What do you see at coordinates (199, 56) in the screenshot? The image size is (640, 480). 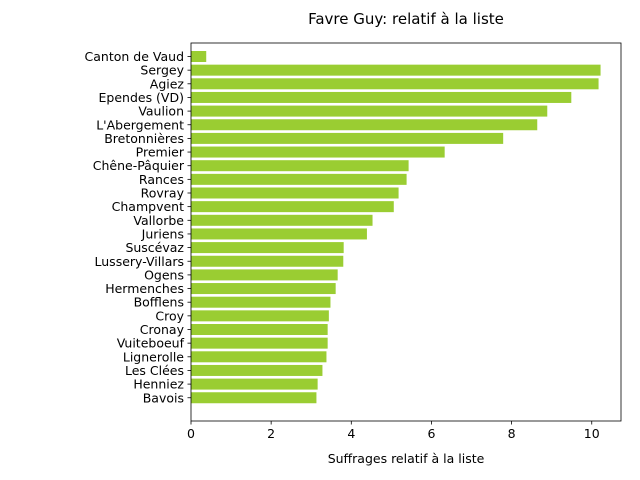 I see `bar-canton-de-vaud` at bounding box center [199, 56].